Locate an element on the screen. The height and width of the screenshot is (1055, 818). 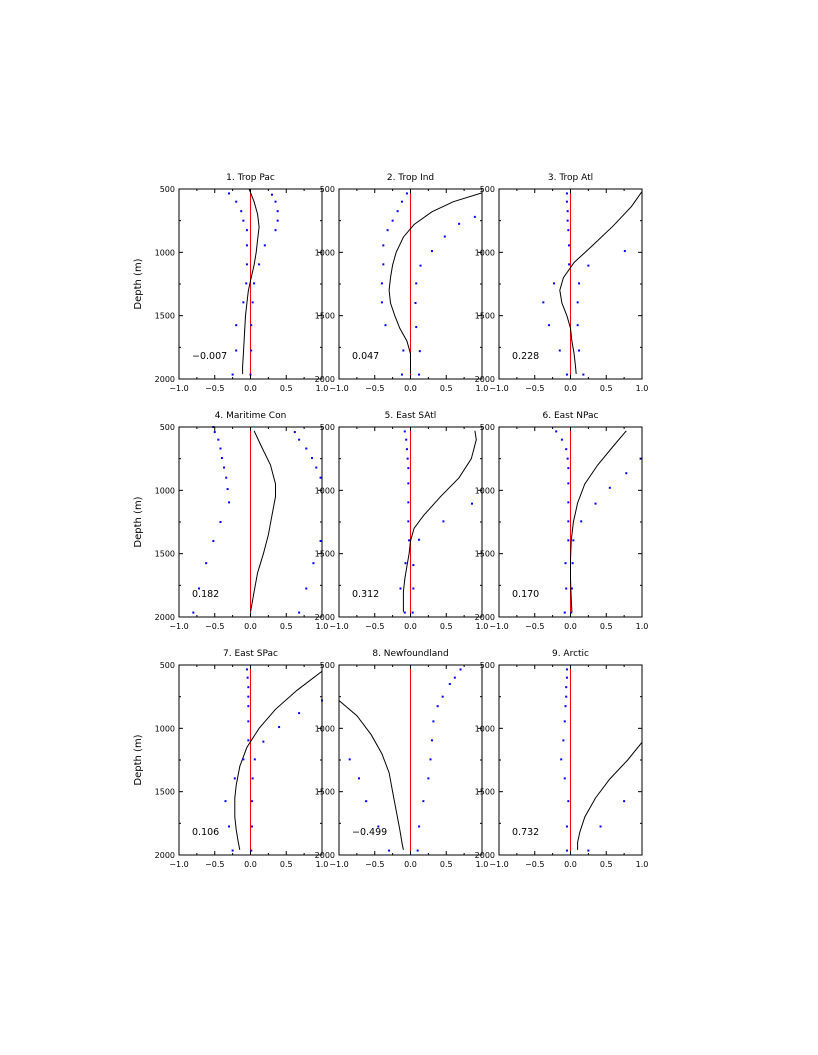
correlation-value: 0.182 is located at coordinates (205, 594).